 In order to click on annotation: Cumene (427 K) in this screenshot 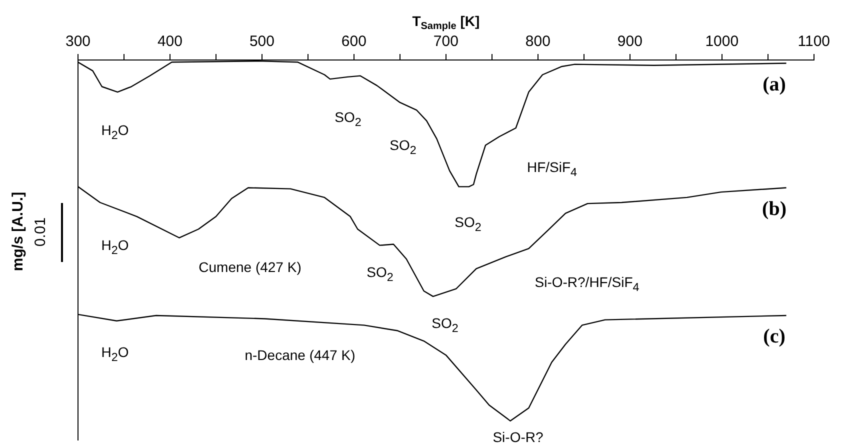, I will do `click(250, 267)`.